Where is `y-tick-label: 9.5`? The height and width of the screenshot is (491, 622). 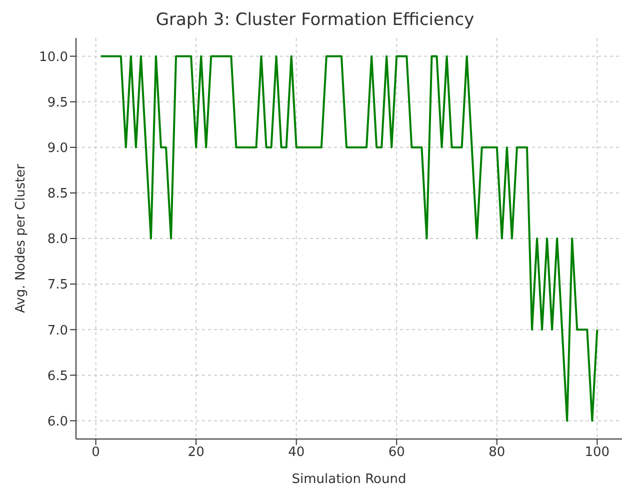
y-tick-label: 9.5 is located at coordinates (57, 102).